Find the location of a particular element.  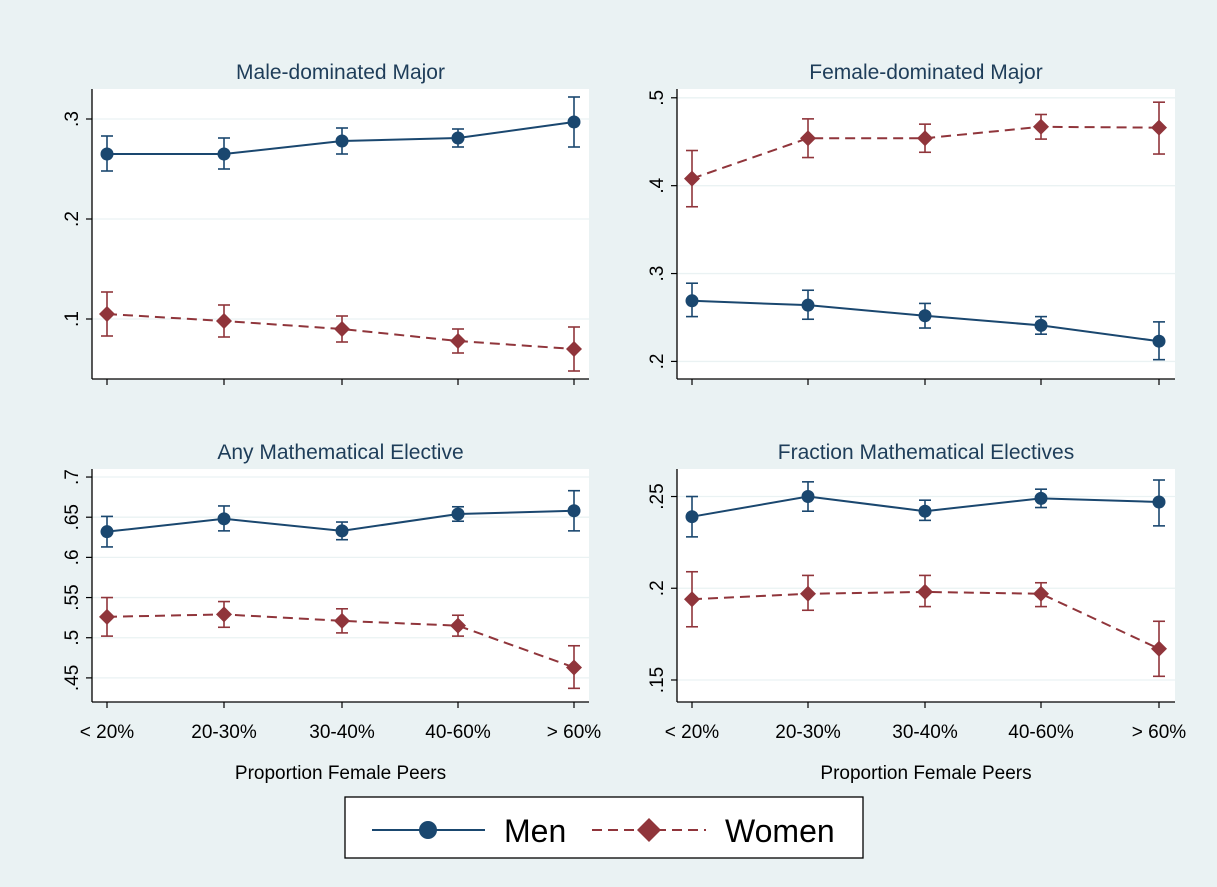

y-tick-label: .65 is located at coordinates (72, 517).